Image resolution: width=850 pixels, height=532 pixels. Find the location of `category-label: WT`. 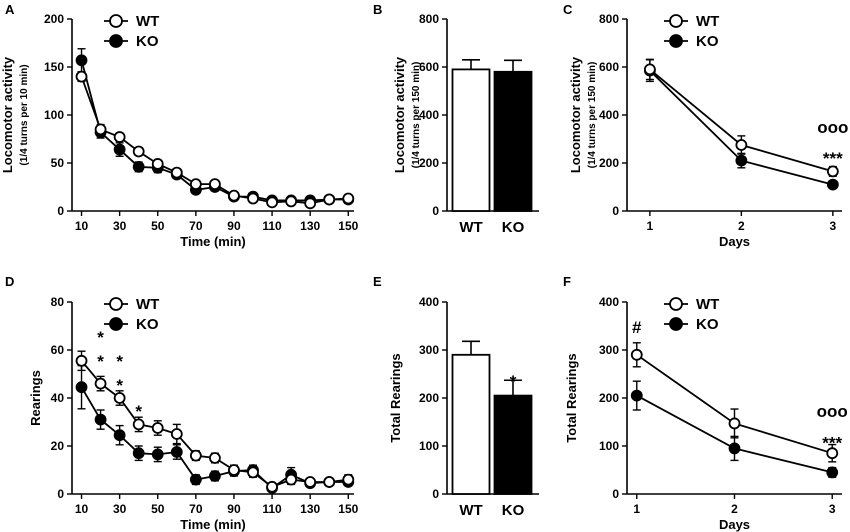

category-label: WT is located at coordinates (470, 227).